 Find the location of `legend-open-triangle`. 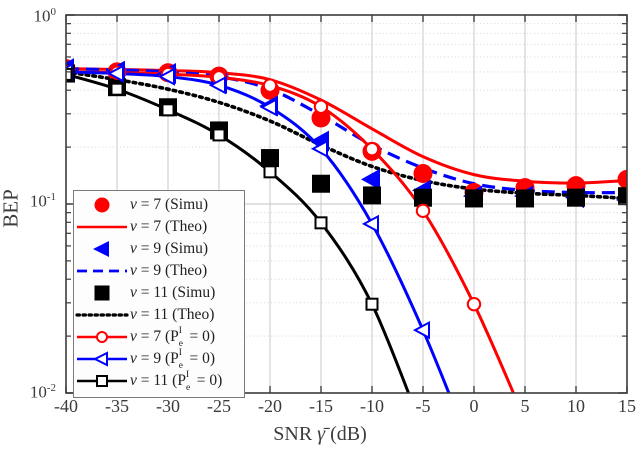

legend-open-triangle is located at coordinates (100, 359).